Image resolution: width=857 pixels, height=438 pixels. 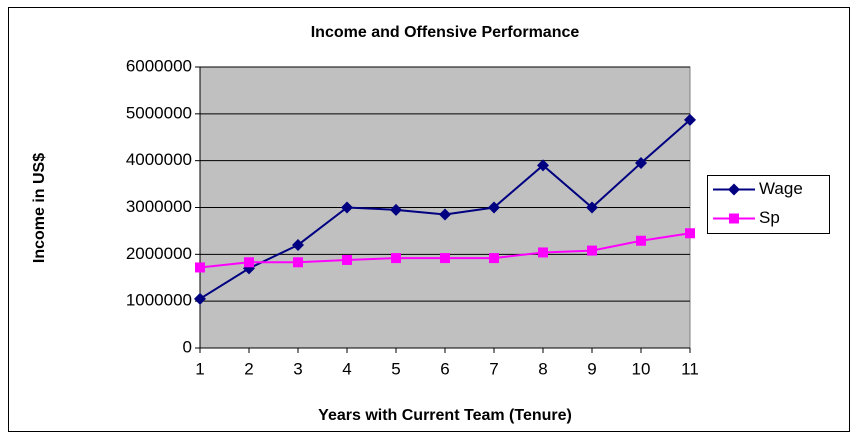 I want to click on x-tick-label: 8, so click(x=542, y=368).